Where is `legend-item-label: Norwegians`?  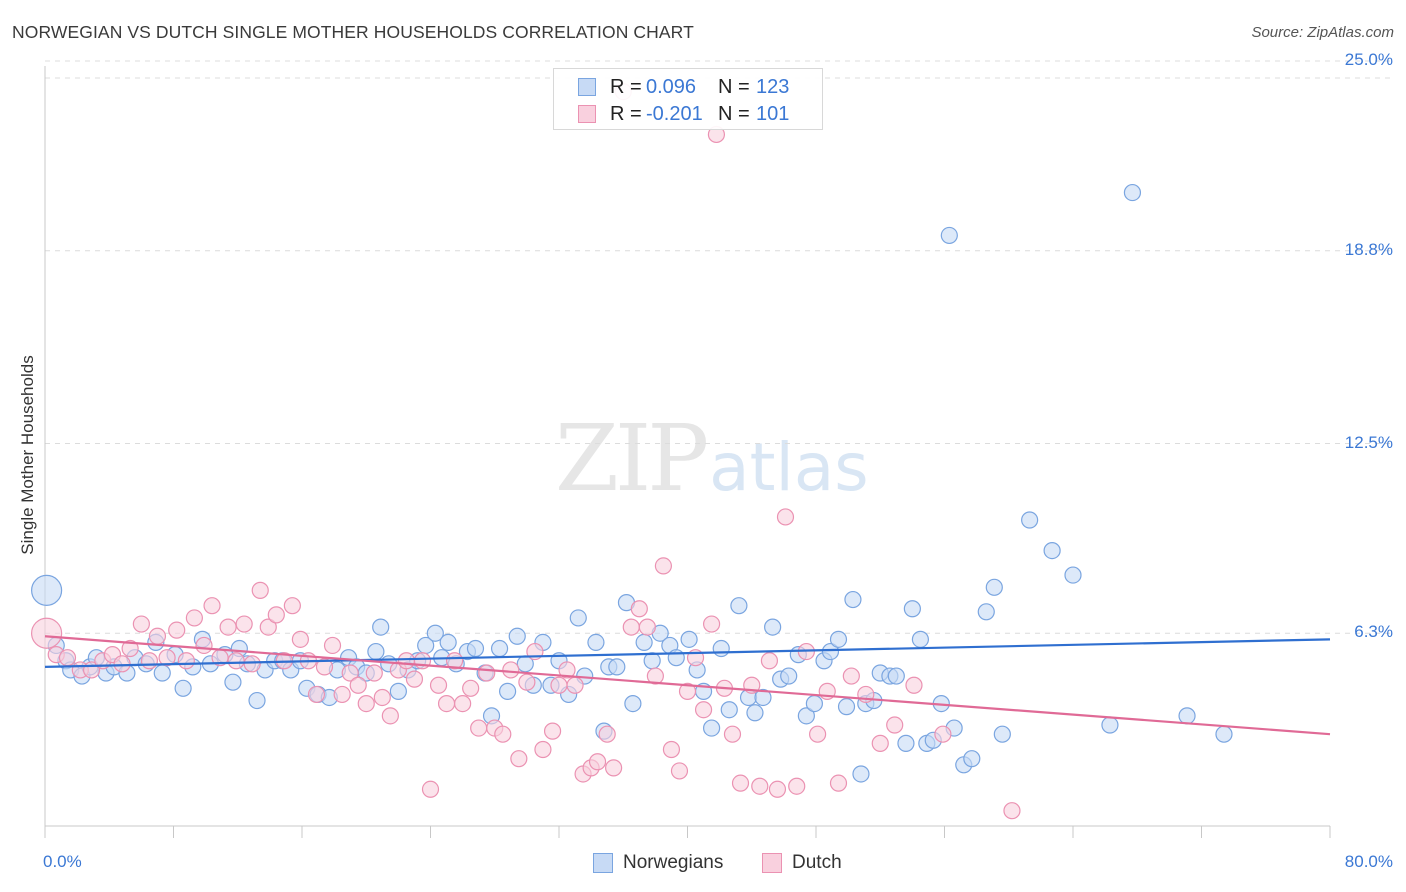
legend-item-label: Norwegians is located at coordinates (673, 862).